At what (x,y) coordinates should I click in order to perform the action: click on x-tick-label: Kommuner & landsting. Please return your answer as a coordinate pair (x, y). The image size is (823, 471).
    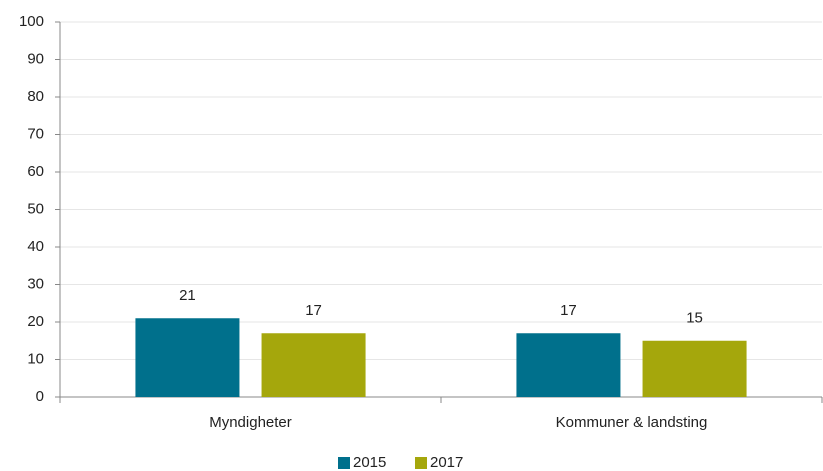
    Looking at the image, I should click on (632, 422).